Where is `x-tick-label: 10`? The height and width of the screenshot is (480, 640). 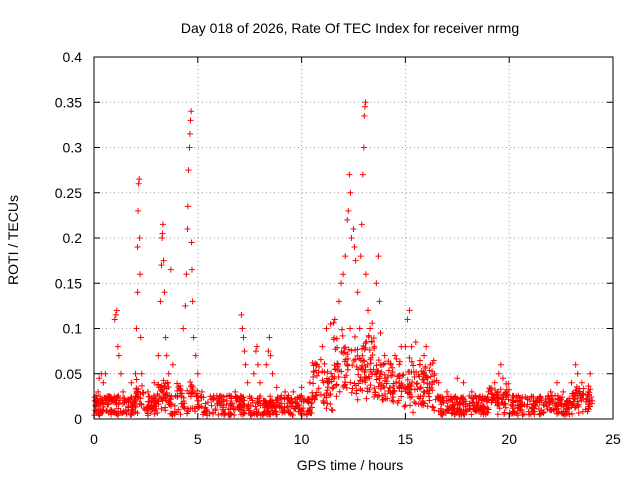 x-tick-label: 10 is located at coordinates (302, 439).